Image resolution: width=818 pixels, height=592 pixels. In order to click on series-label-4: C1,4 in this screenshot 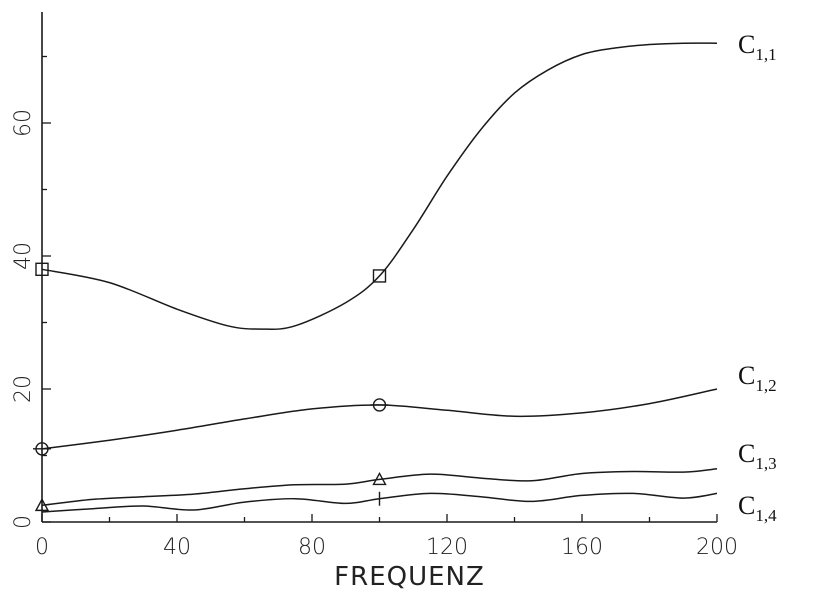, I will do `click(757, 508)`.